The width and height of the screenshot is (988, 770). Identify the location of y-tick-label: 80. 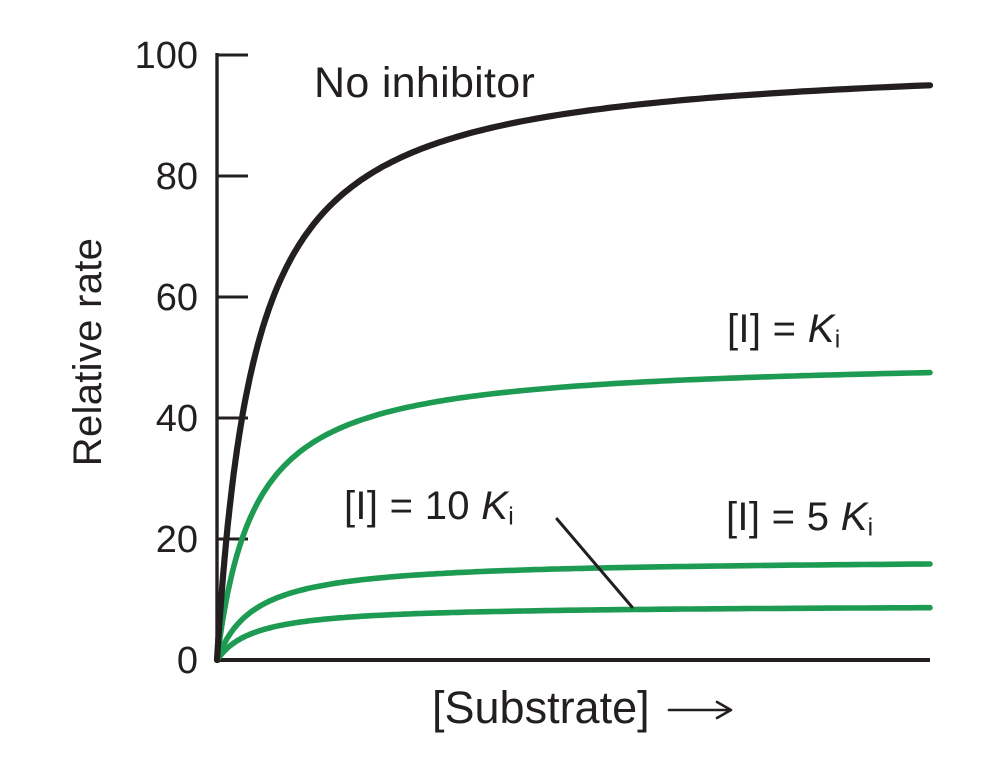
(177, 177).